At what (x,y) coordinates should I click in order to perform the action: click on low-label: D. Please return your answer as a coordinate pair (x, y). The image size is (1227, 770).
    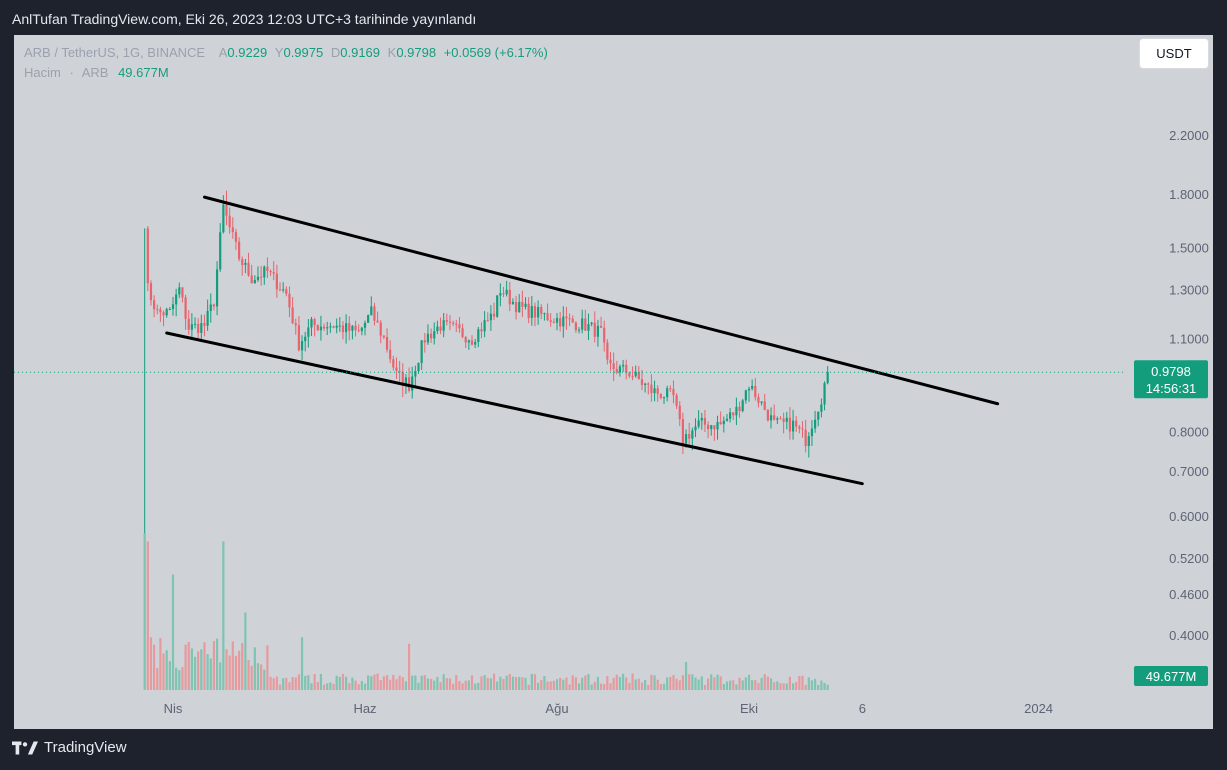
    Looking at the image, I should click on (335, 52).